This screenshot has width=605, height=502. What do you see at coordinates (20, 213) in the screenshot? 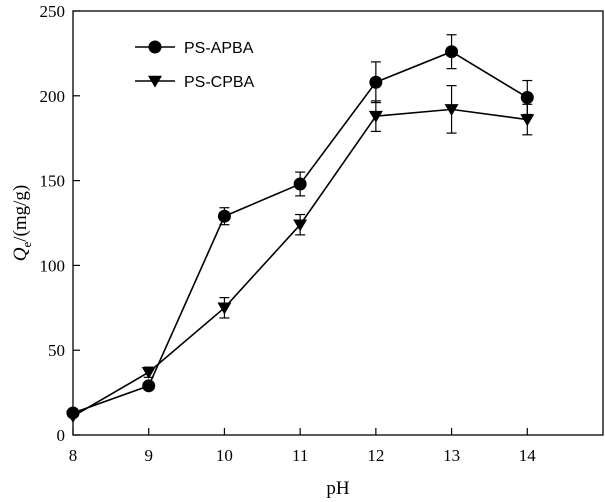
I see `y-axis-title-unit: /(mg/g)` at bounding box center [20, 213].